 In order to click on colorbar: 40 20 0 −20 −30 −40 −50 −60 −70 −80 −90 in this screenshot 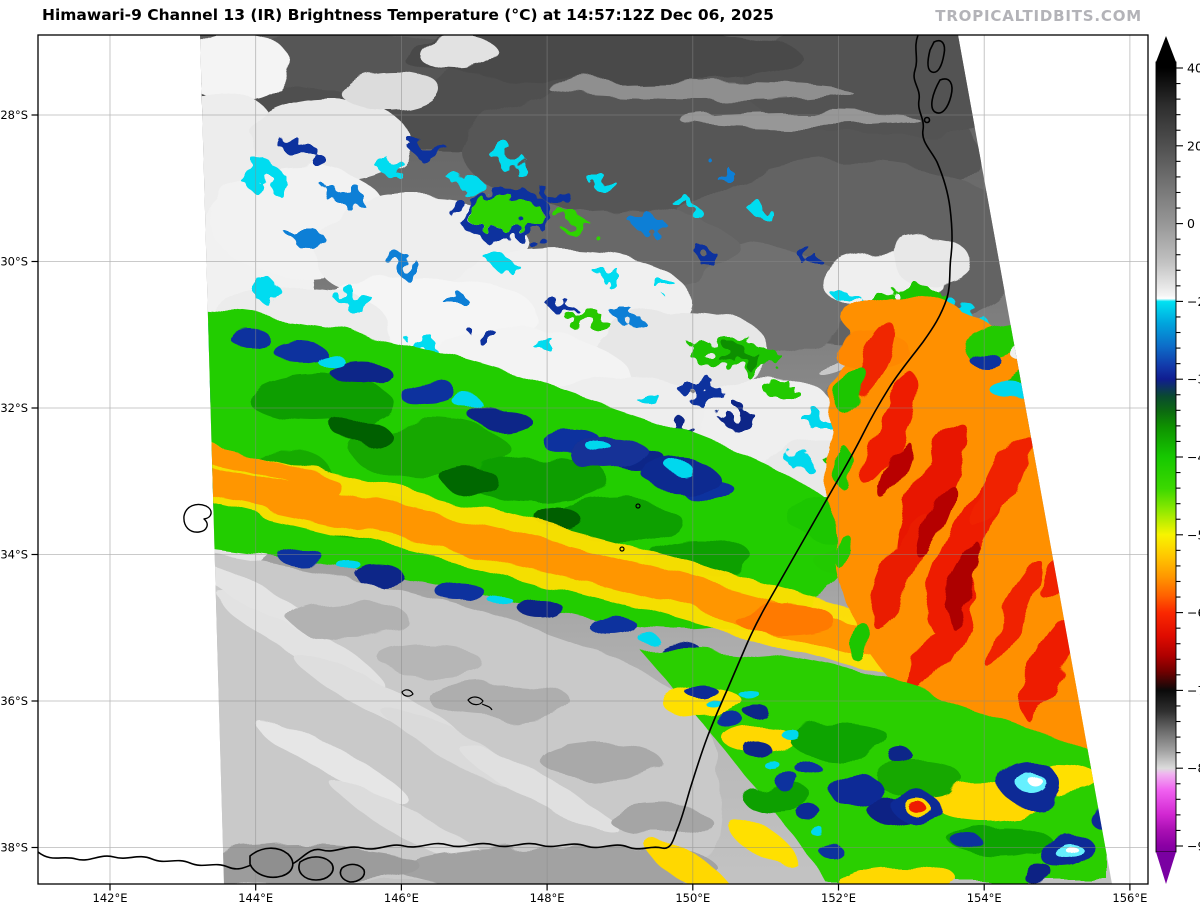, I will do `click(1177, 460)`.